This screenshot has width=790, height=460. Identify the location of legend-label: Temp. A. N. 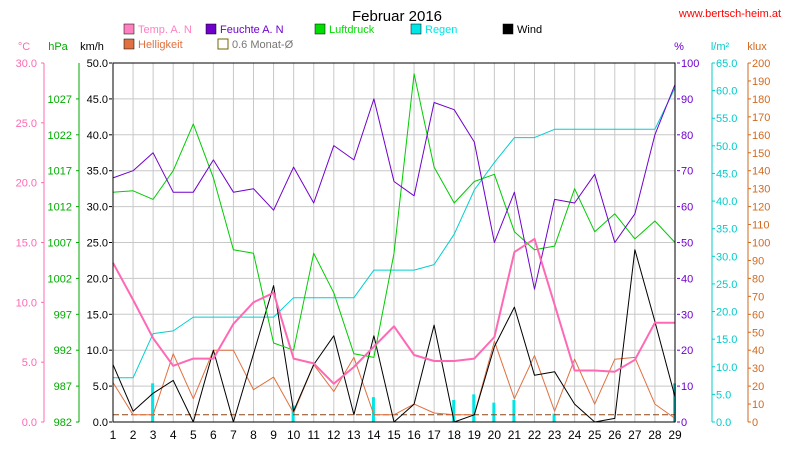
(165, 30).